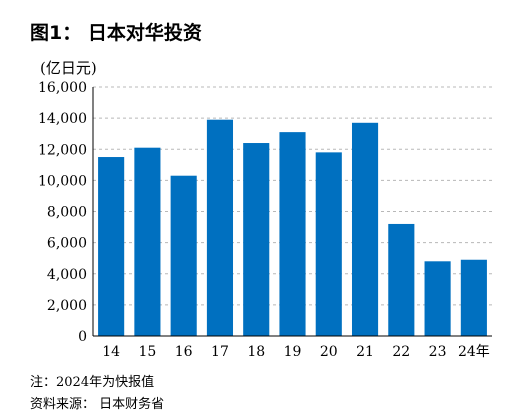  I want to click on x-tick-label: 21, so click(365, 352).